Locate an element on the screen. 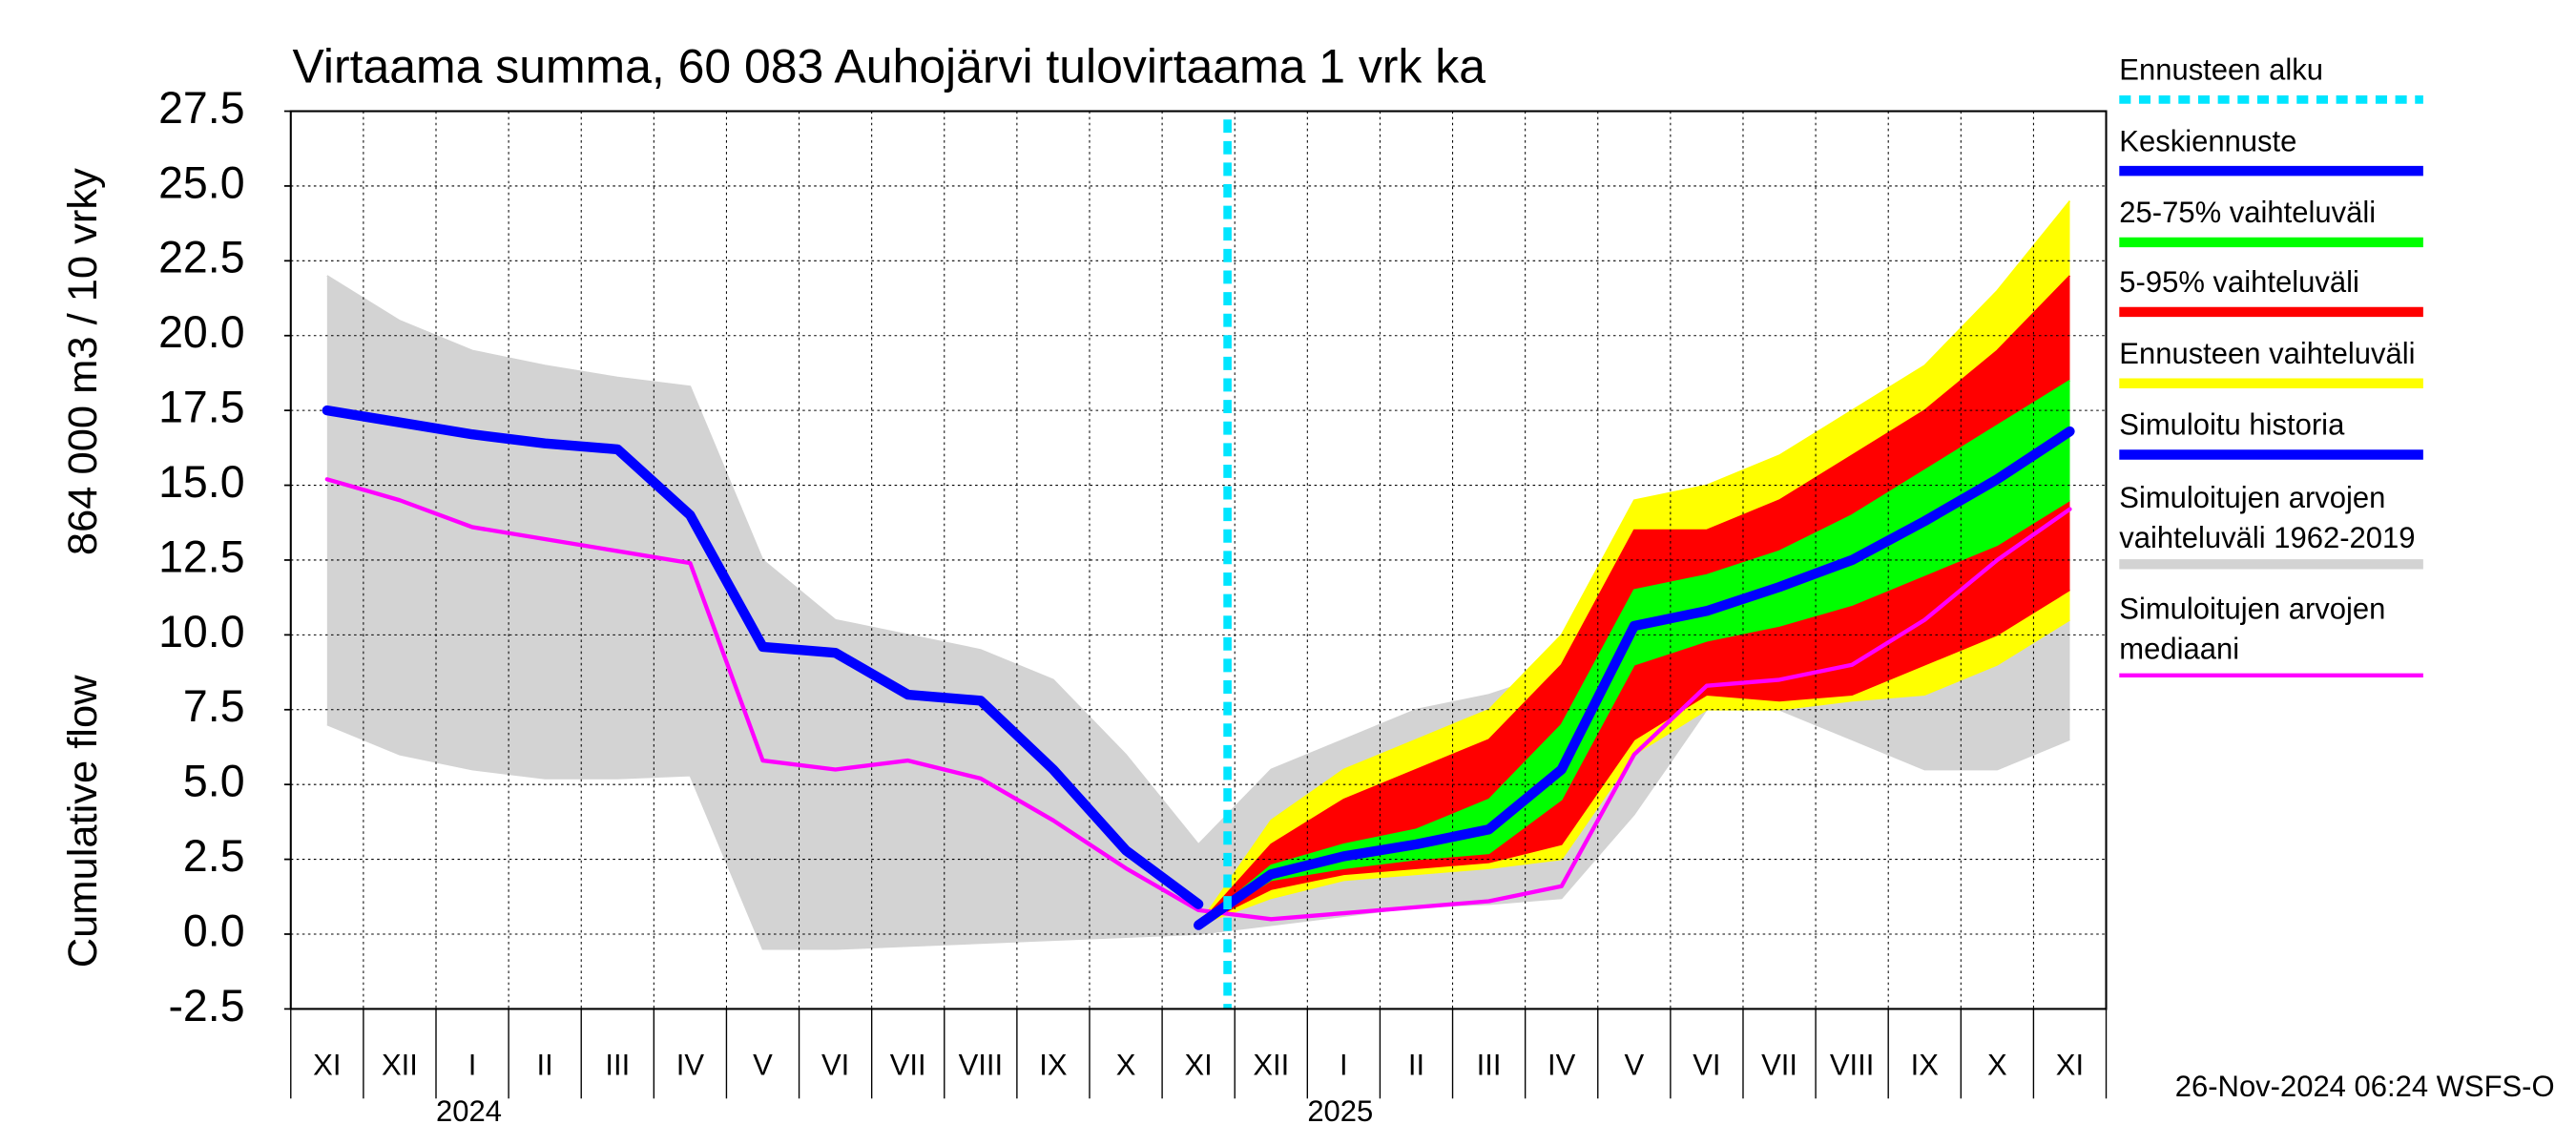 The width and height of the screenshot is (2576, 1145). legend-label: Ennusteen vaihteluväli is located at coordinates (2267, 353).